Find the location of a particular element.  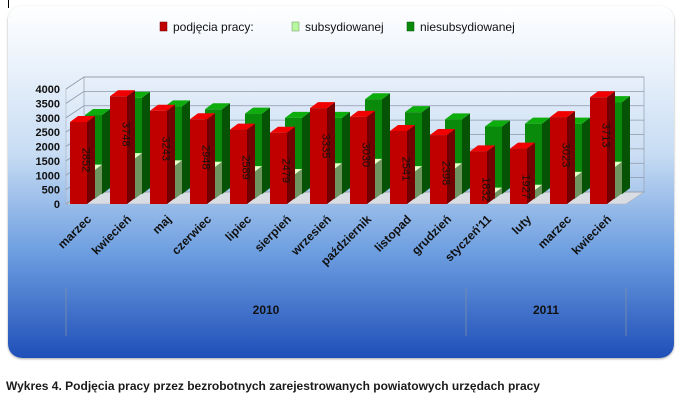

bar-0-7-front is located at coordinates (358, 160).